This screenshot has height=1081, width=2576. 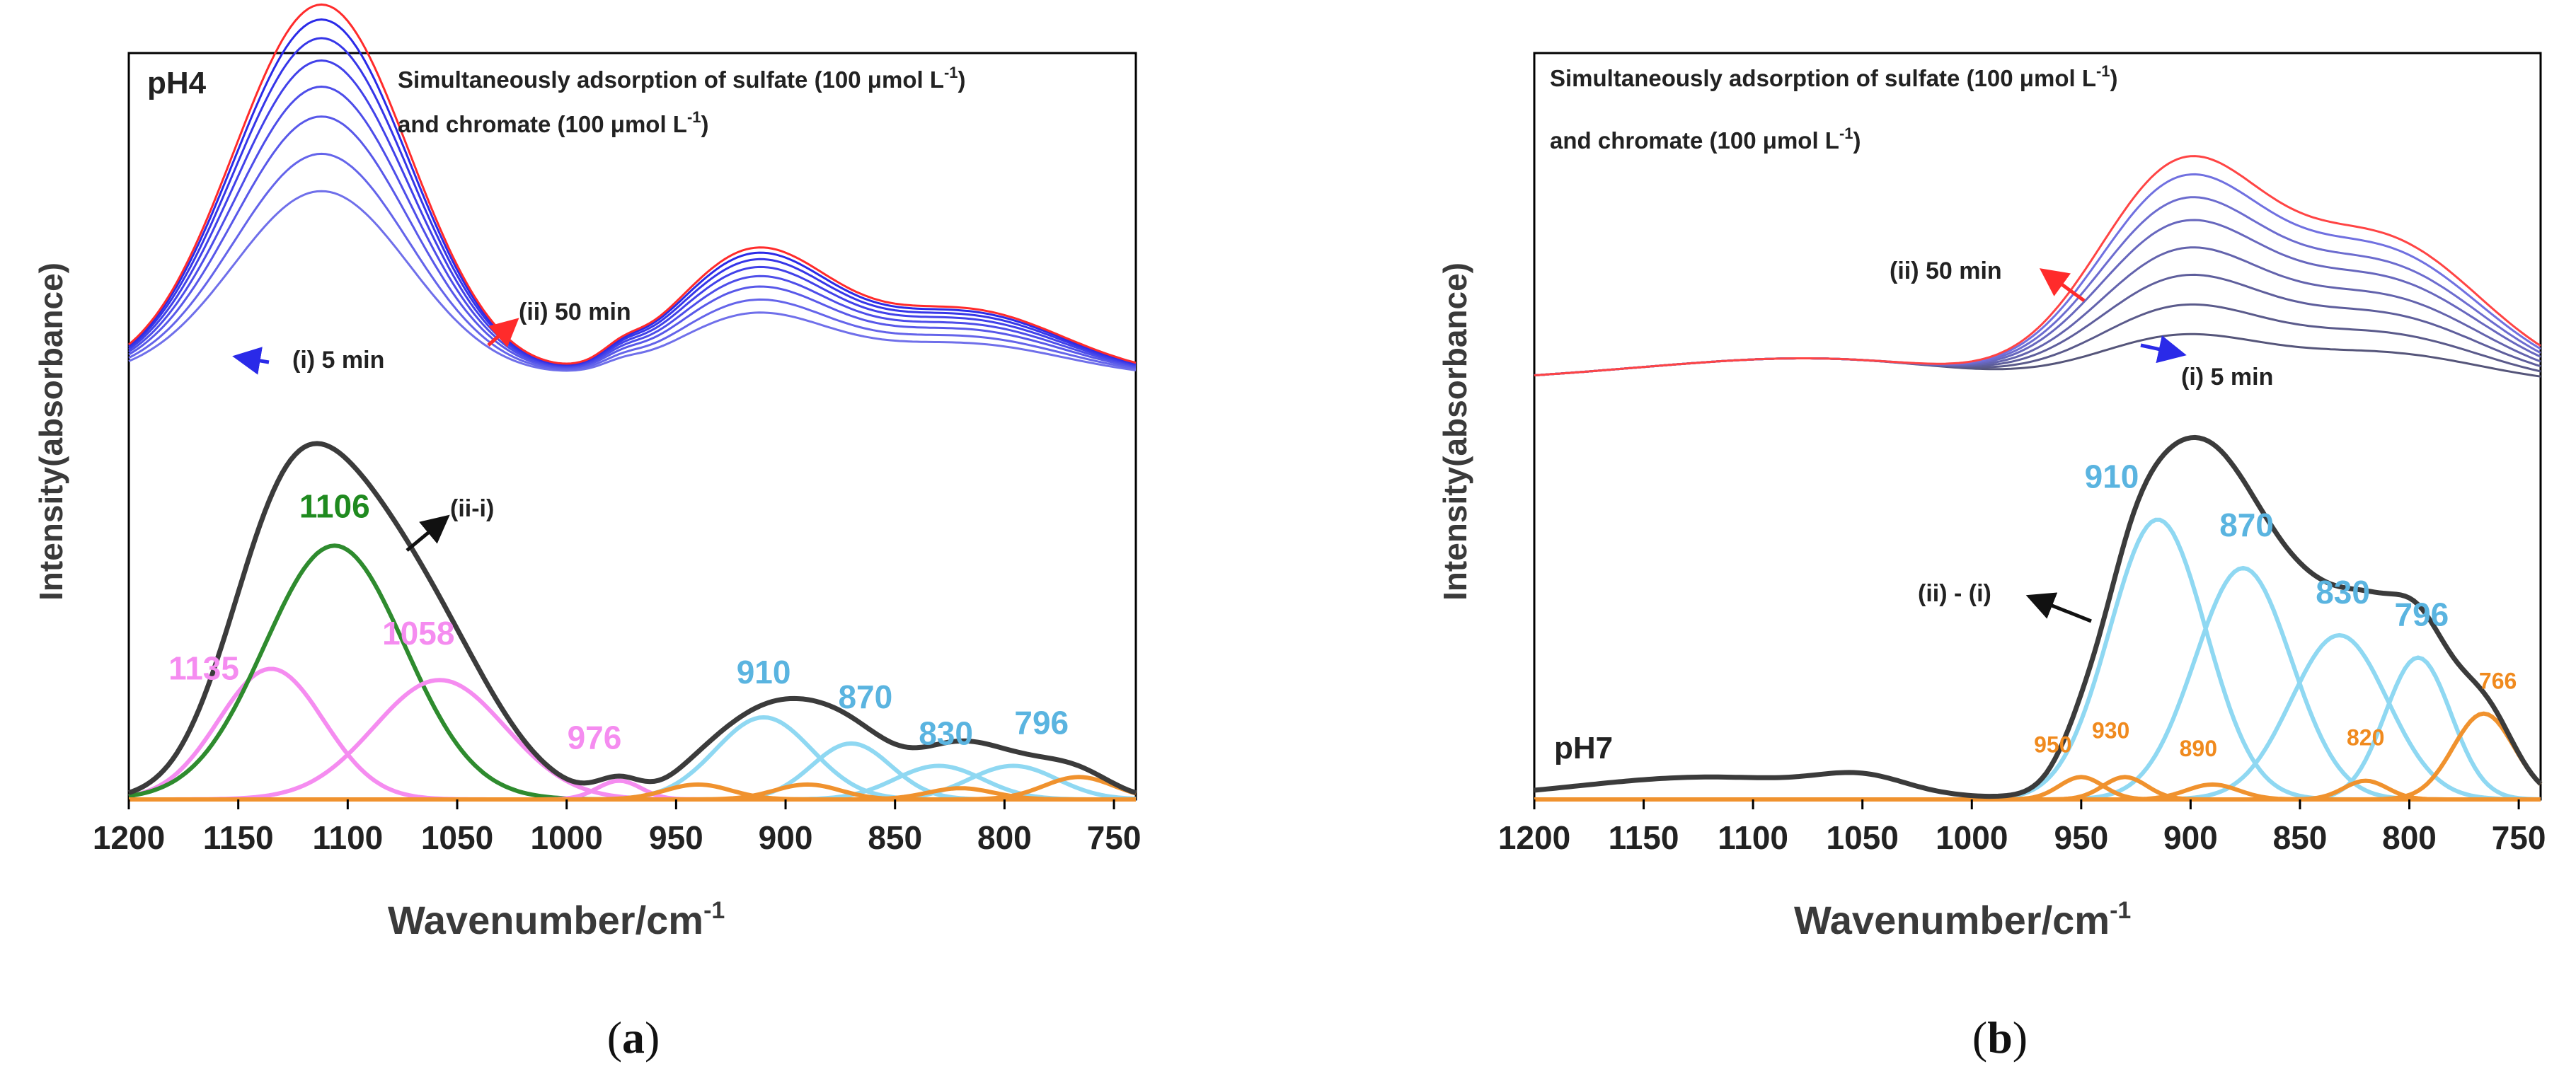 What do you see at coordinates (2111, 730) in the screenshot?
I see `peak-label-930: 930` at bounding box center [2111, 730].